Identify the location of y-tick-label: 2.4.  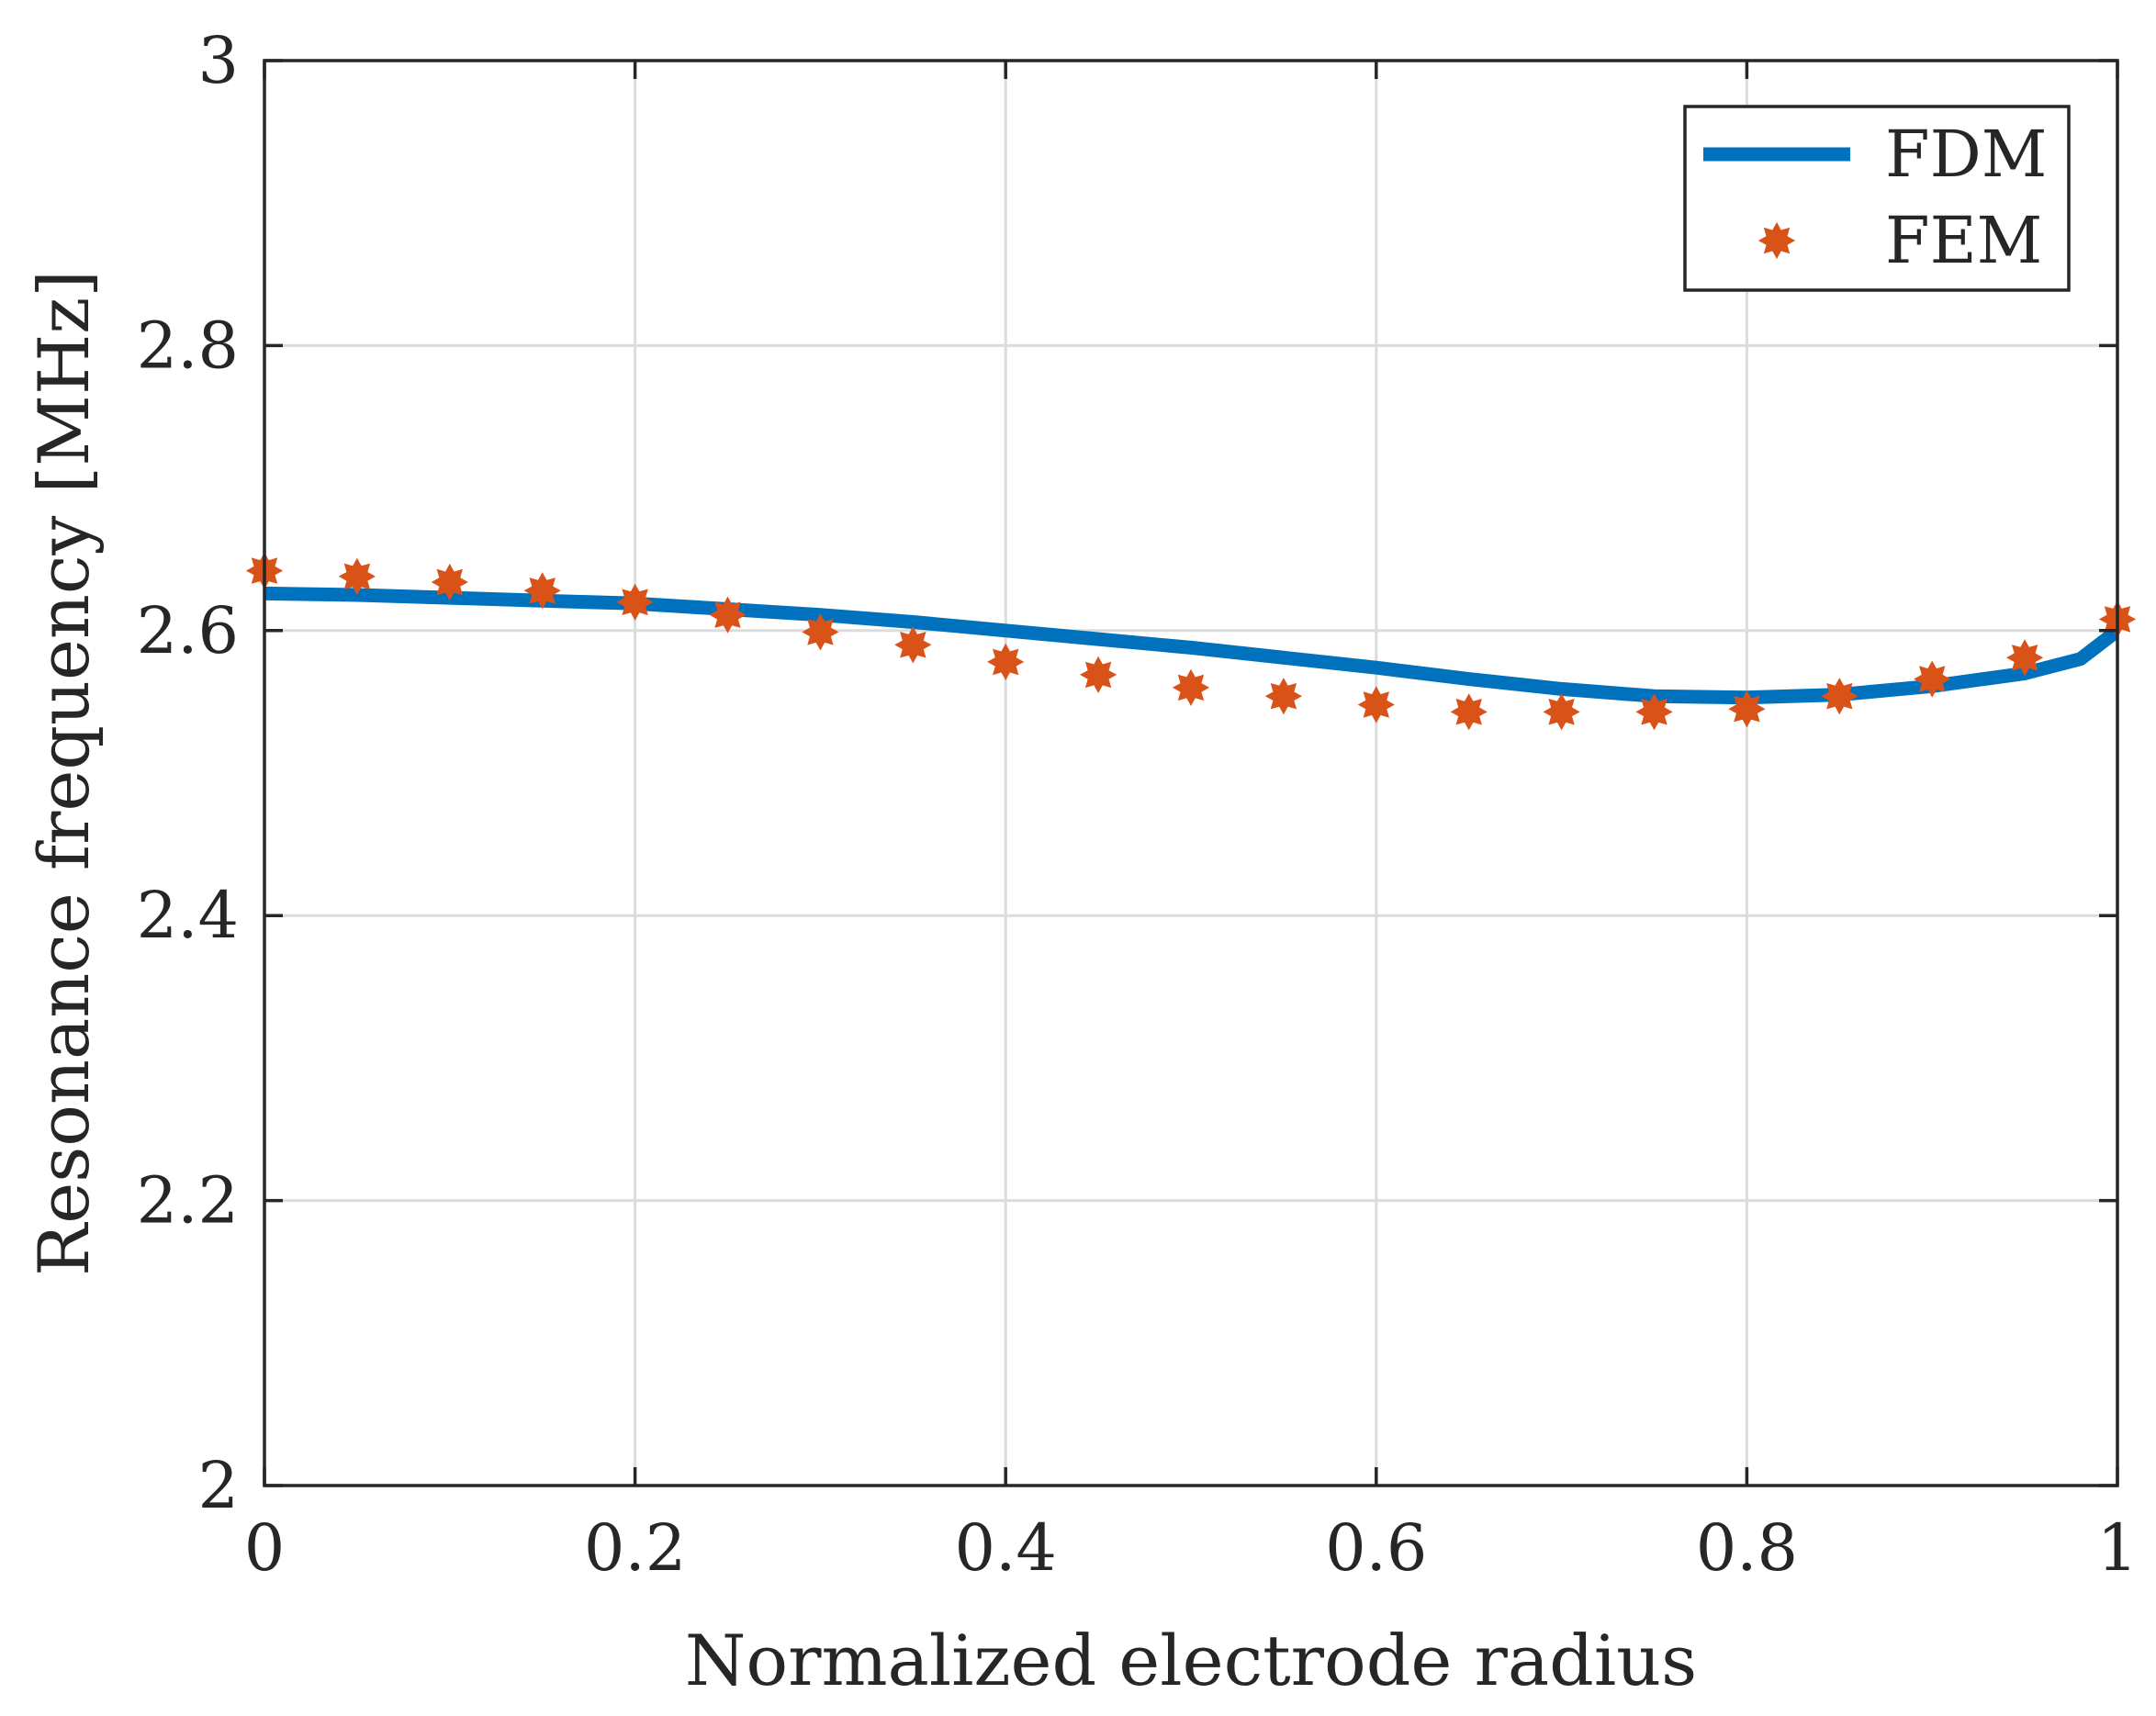
(188, 916).